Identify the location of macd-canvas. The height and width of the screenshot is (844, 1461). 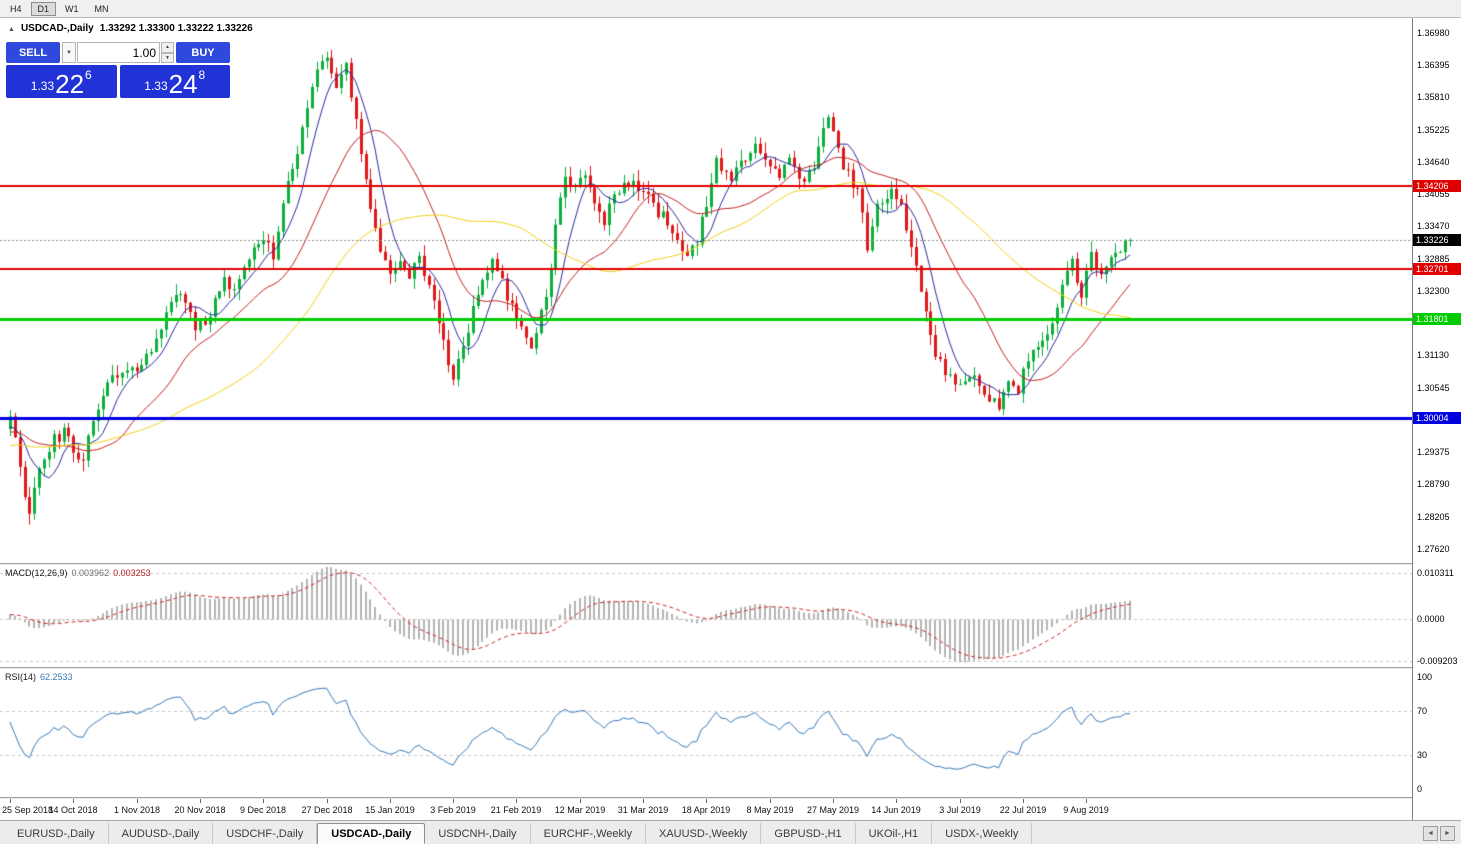
(706, 616).